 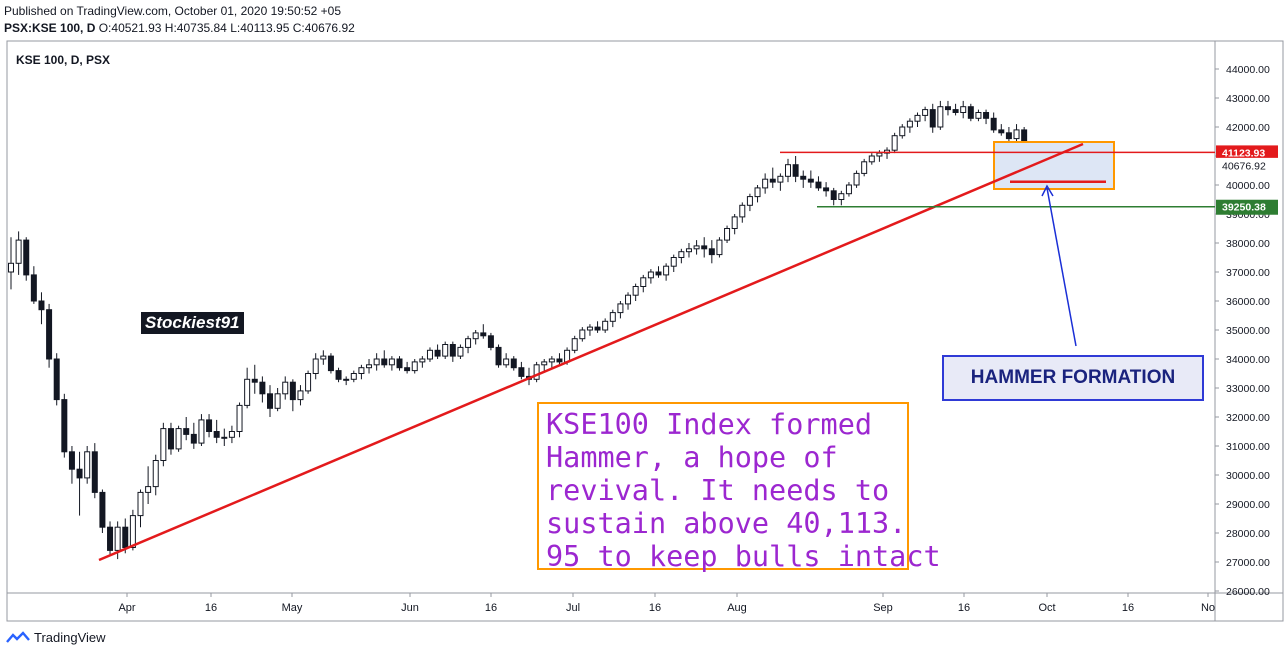 What do you see at coordinates (63, 60) in the screenshot?
I see `pane-title: KSE 100, D, PSX` at bounding box center [63, 60].